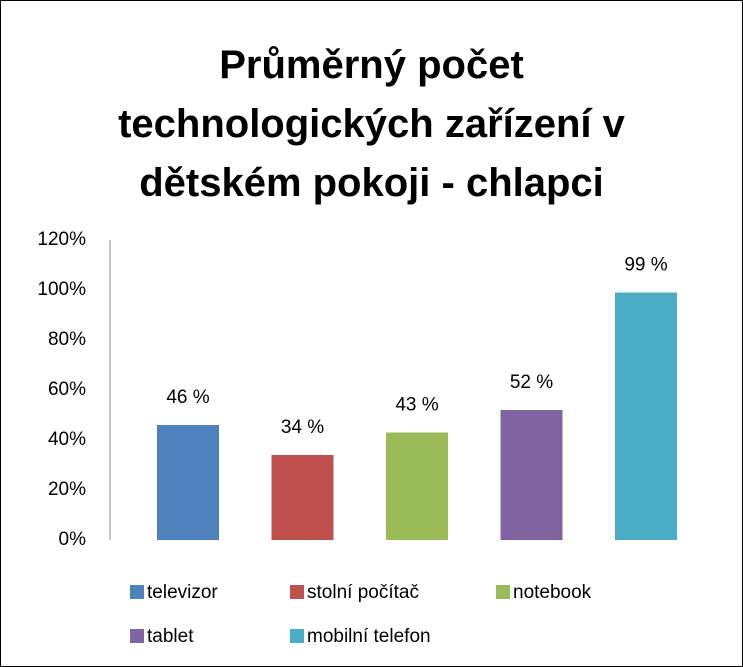 This screenshot has width=743, height=667. What do you see at coordinates (61, 239) in the screenshot?
I see `y-tick-label: 120%` at bounding box center [61, 239].